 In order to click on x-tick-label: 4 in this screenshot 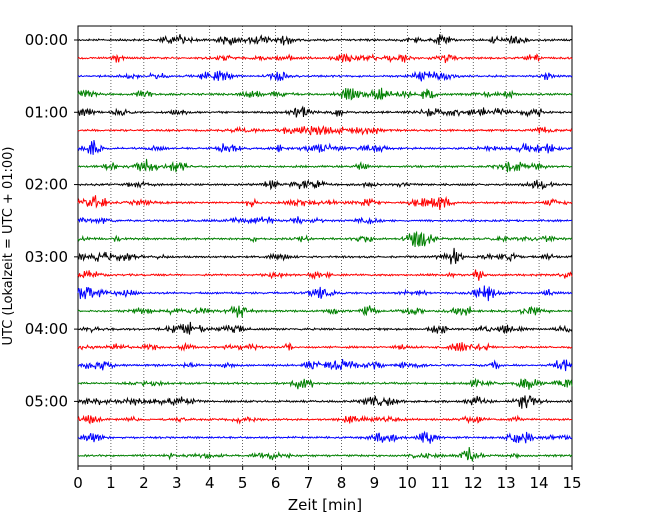, I will do `click(210, 483)`.